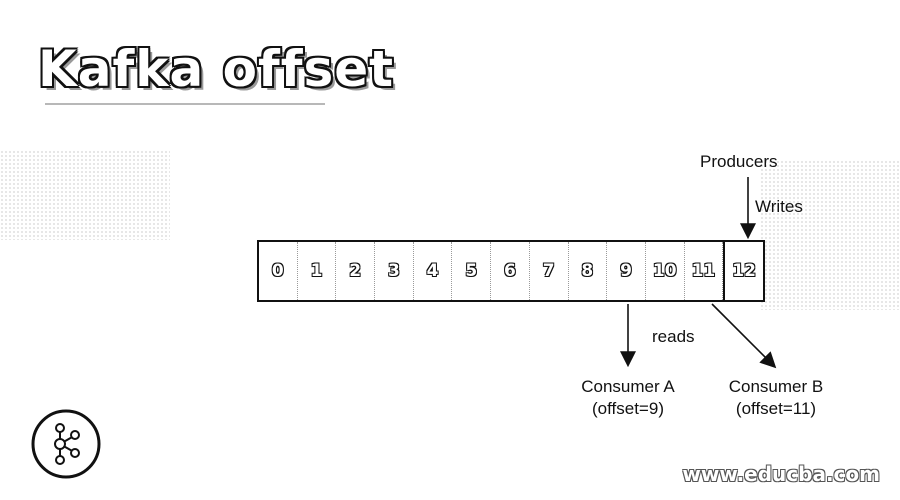 This screenshot has width=900, height=500. What do you see at coordinates (779, 206) in the screenshot?
I see `writes-label: Writes` at bounding box center [779, 206].